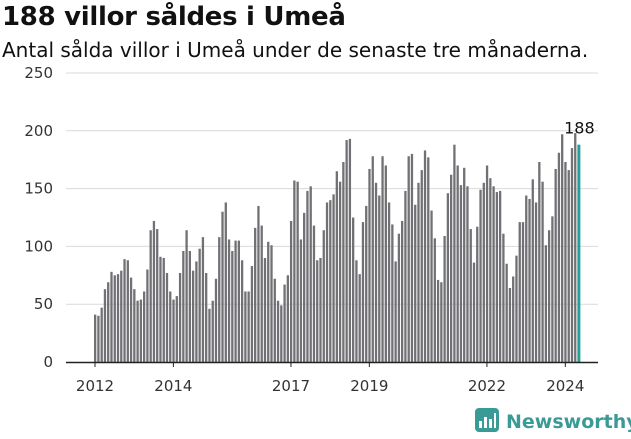 The width and height of the screenshot is (631, 439). What do you see at coordinates (487, 386) in the screenshot?
I see `x-tick-label: 2022` at bounding box center [487, 386].